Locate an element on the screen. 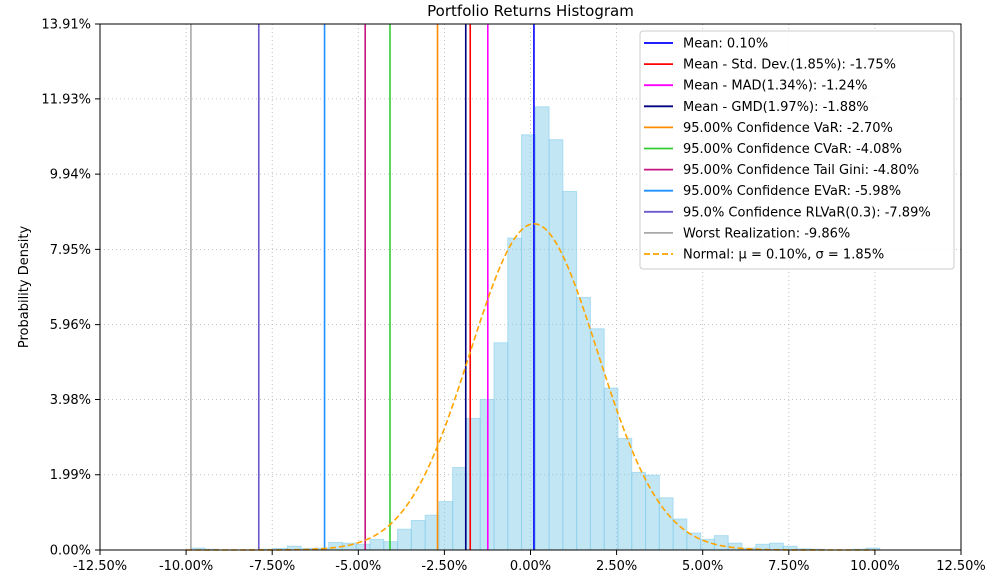  y-tick-label: 13.91% is located at coordinates (66, 25).